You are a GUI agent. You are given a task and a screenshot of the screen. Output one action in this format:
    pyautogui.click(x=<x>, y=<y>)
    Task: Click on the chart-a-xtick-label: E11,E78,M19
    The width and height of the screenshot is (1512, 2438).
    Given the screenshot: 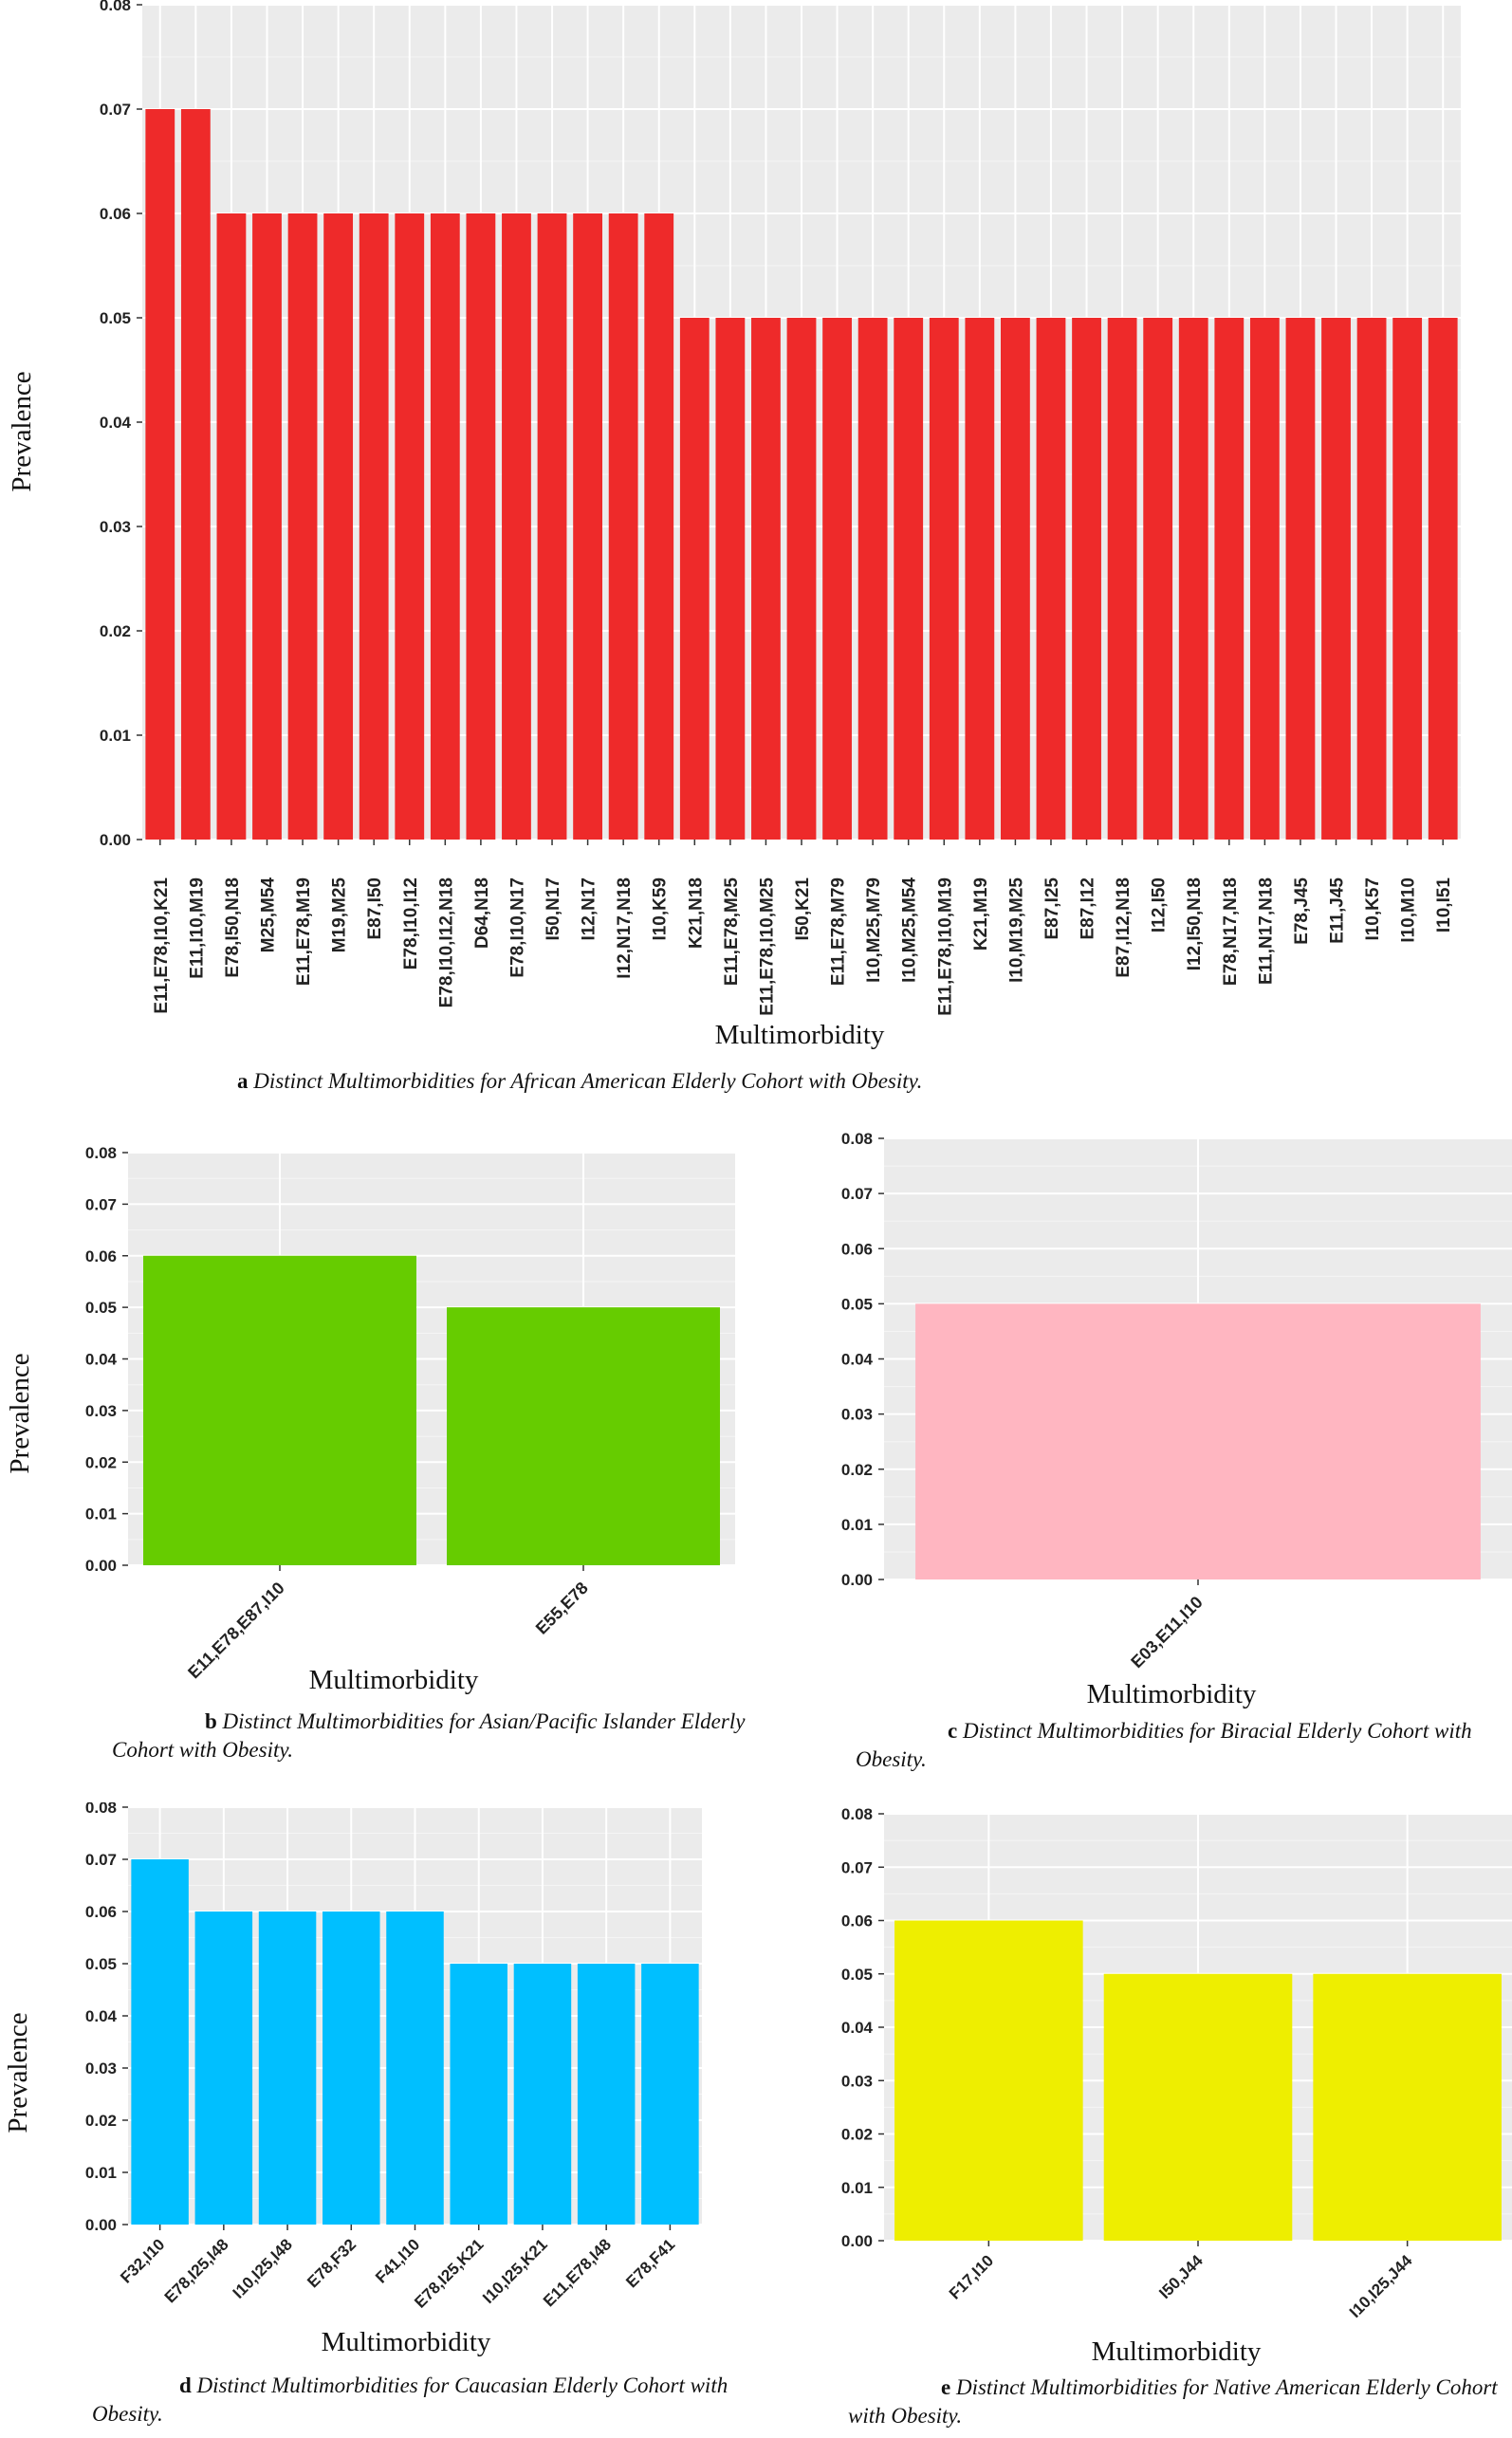 What is the action you would take?
    pyautogui.click(x=304, y=931)
    